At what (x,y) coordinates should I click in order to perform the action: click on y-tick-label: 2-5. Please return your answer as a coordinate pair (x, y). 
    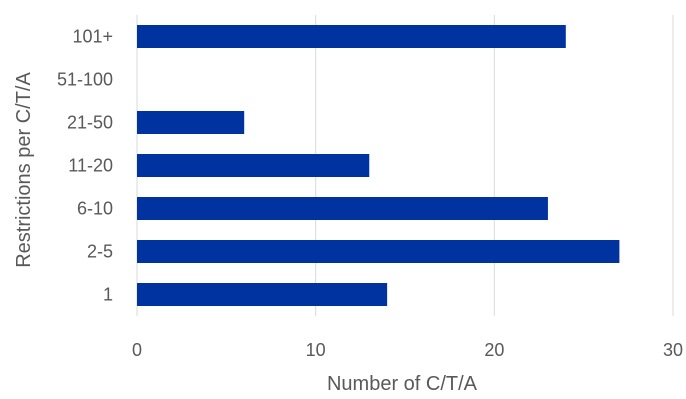
    Looking at the image, I should click on (100, 252).